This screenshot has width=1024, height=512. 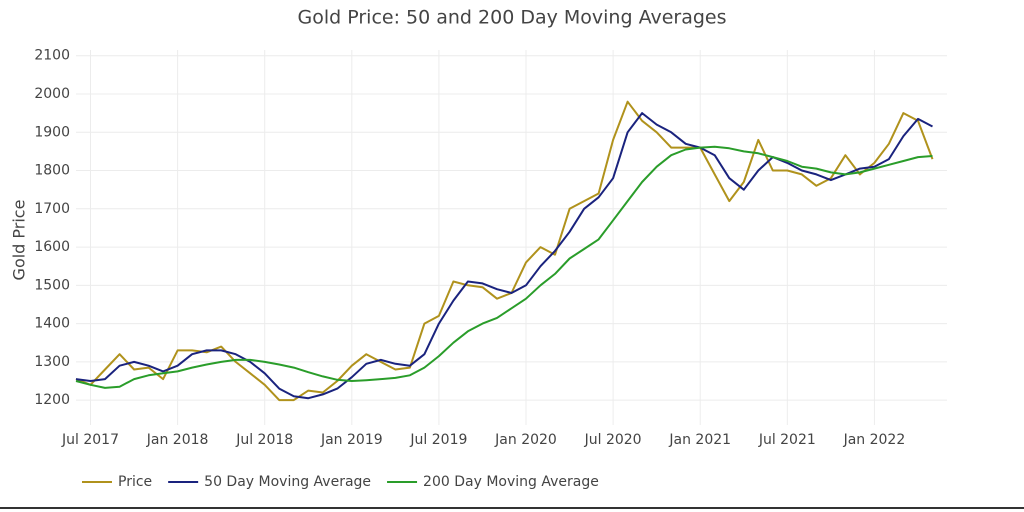 What do you see at coordinates (511, 482) in the screenshot?
I see `legend-label: 200 Day Moving Average` at bounding box center [511, 482].